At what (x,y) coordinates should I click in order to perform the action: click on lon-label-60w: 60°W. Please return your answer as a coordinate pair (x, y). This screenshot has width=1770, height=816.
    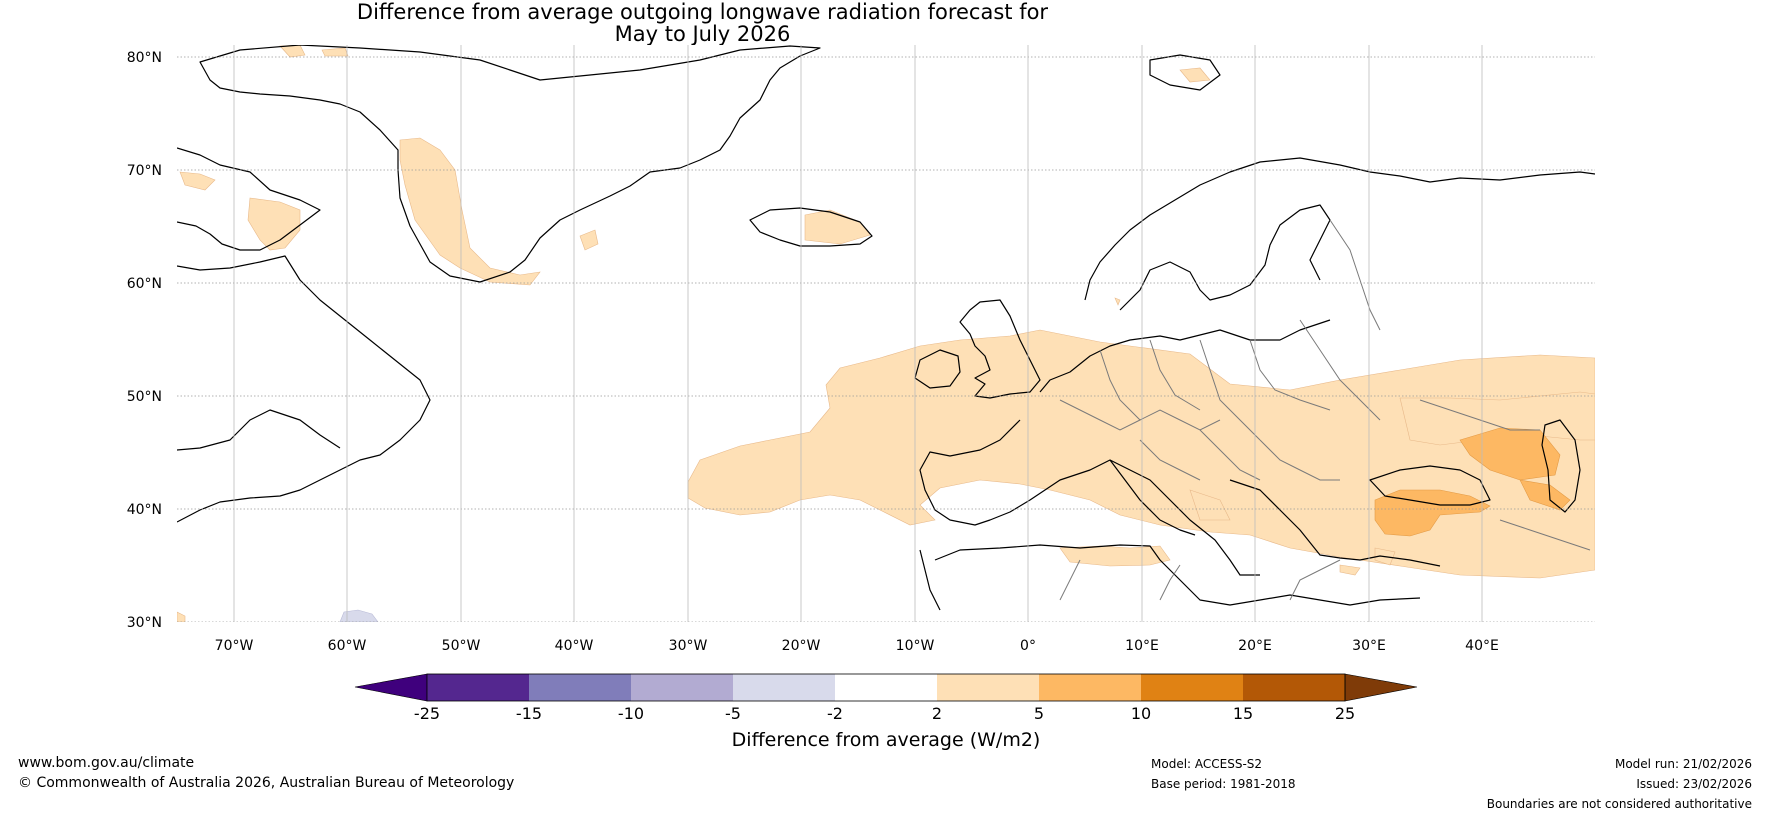
    Looking at the image, I should click on (347, 646).